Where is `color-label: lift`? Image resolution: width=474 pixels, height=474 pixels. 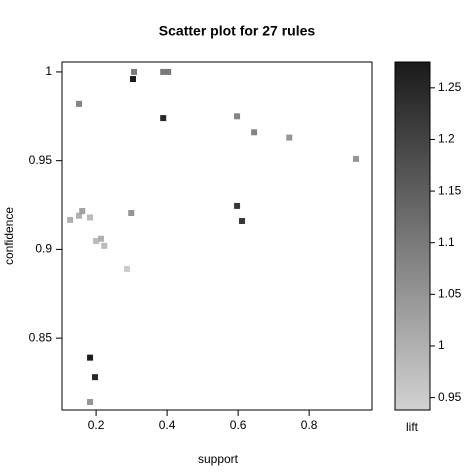 color-label: lift is located at coordinates (412, 427).